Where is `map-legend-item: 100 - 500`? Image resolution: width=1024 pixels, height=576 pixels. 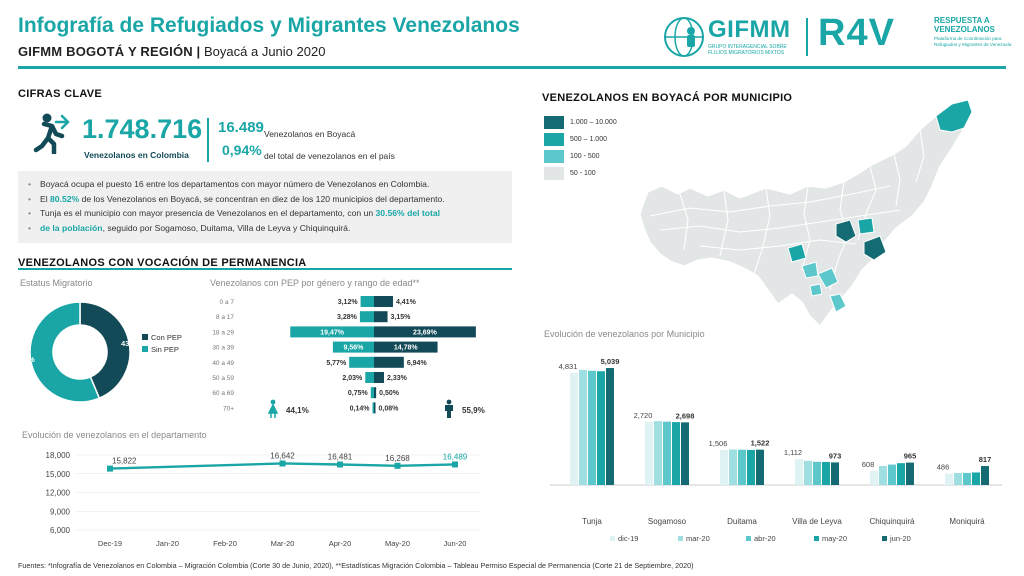
map-legend-item: 100 - 500 is located at coordinates (580, 156).